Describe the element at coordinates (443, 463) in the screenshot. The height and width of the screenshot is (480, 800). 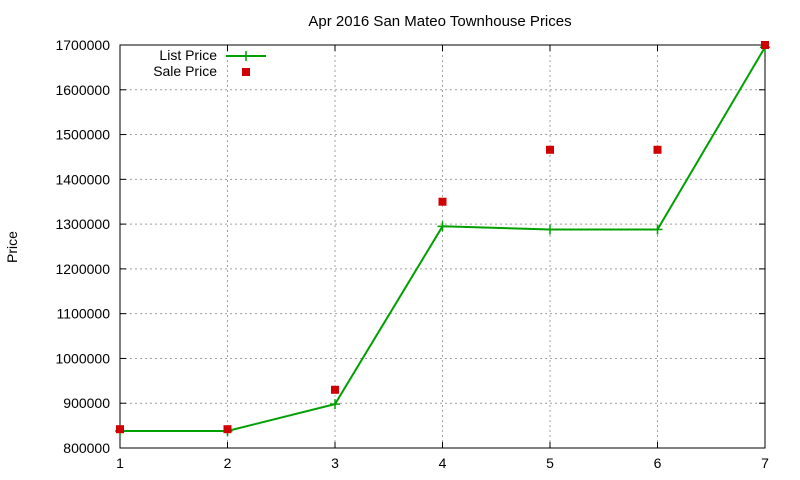
I see `x-tick-label-3: 4` at that location.